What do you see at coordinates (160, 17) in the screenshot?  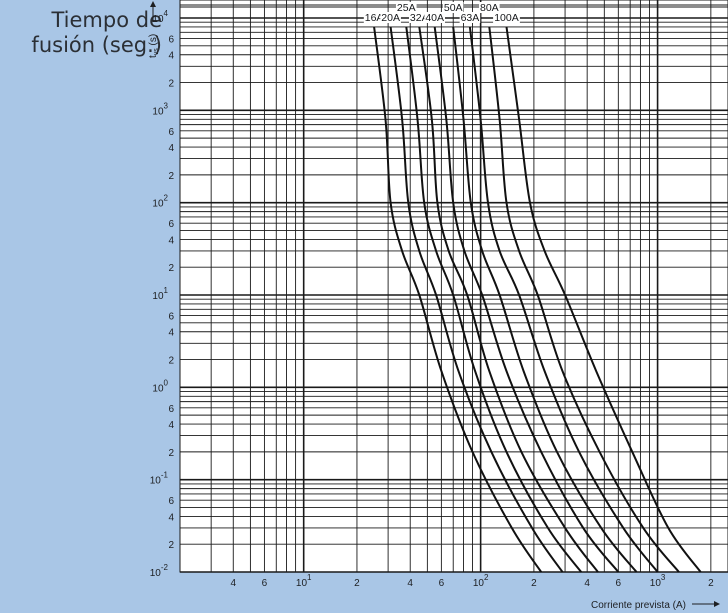 I see `tick-label: 10⁴` at bounding box center [160, 17].